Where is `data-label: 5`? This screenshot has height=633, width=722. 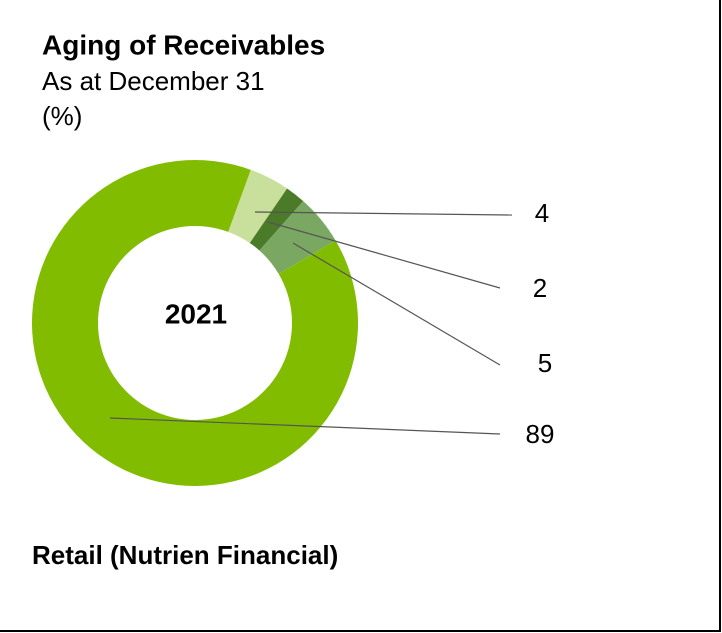
data-label: 5 is located at coordinates (545, 363).